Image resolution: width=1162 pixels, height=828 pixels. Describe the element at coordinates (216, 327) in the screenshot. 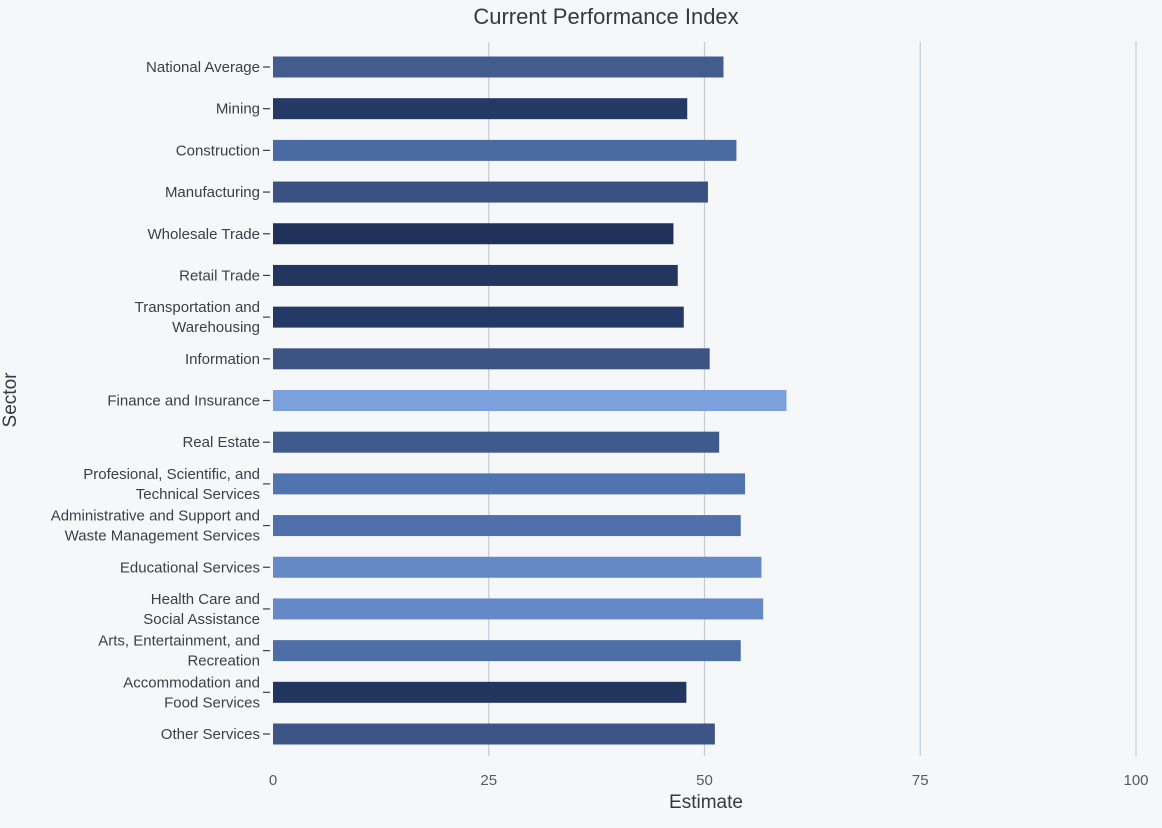

I see `category-label-line: Warehousing` at that location.